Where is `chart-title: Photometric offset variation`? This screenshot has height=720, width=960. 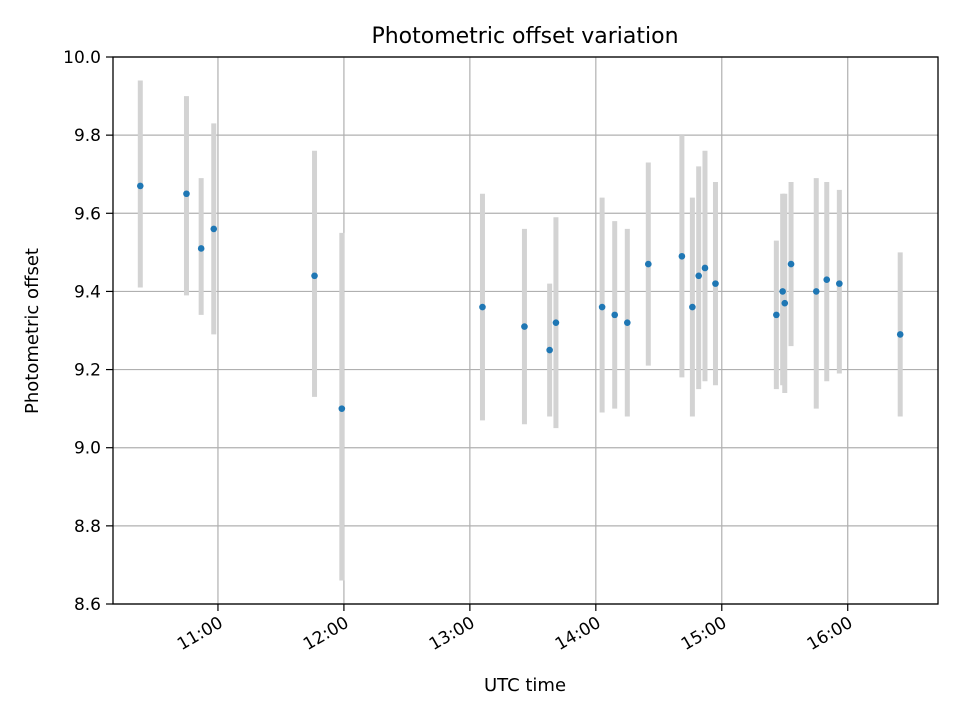 chart-title: Photometric offset variation is located at coordinates (524, 36).